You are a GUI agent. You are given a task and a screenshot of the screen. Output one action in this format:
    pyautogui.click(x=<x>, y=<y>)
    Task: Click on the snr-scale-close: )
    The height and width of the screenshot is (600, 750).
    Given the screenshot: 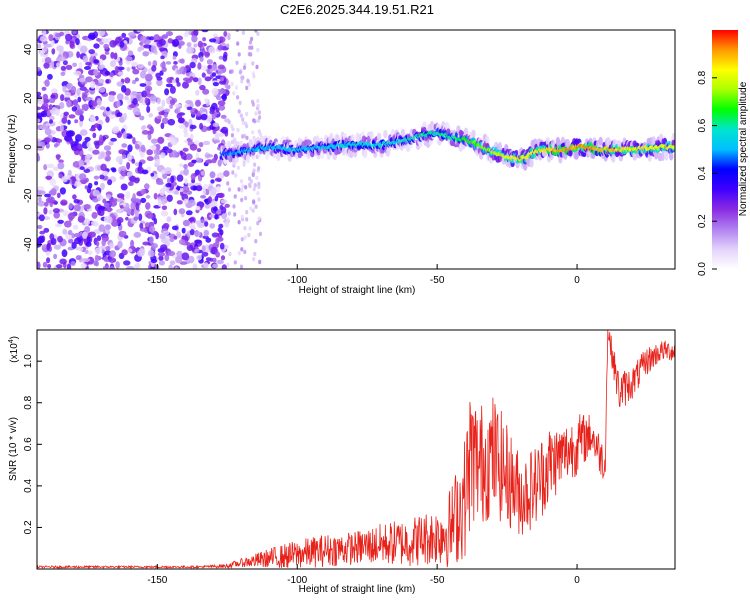 What is the action you would take?
    pyautogui.click(x=14, y=337)
    